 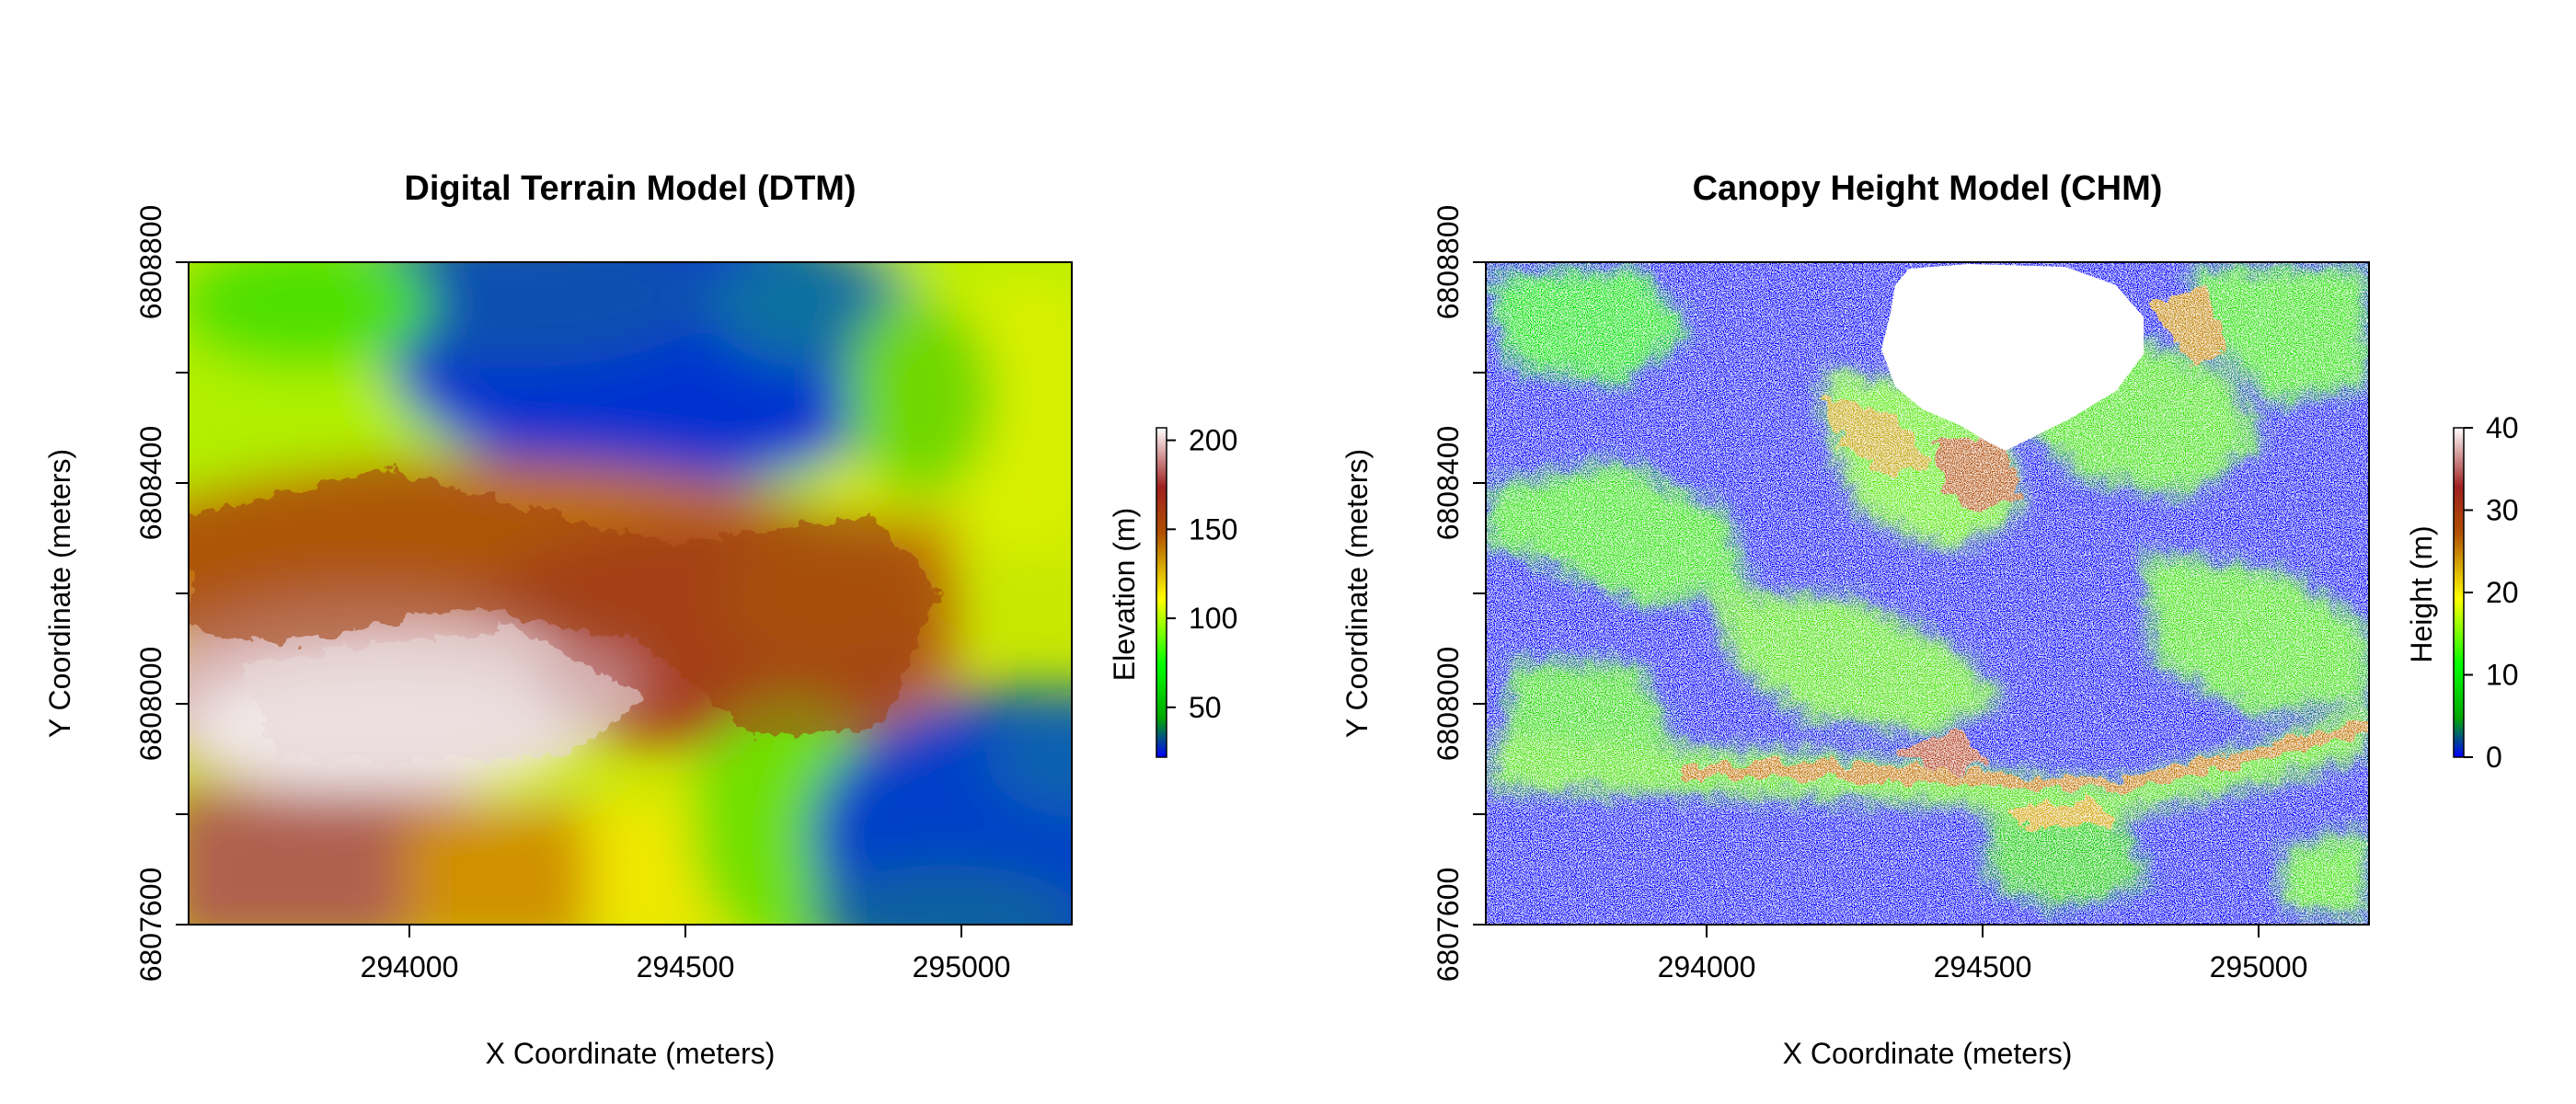 What do you see at coordinates (2012, 357) in the screenshot?
I see `chm-lake-nodata` at bounding box center [2012, 357].